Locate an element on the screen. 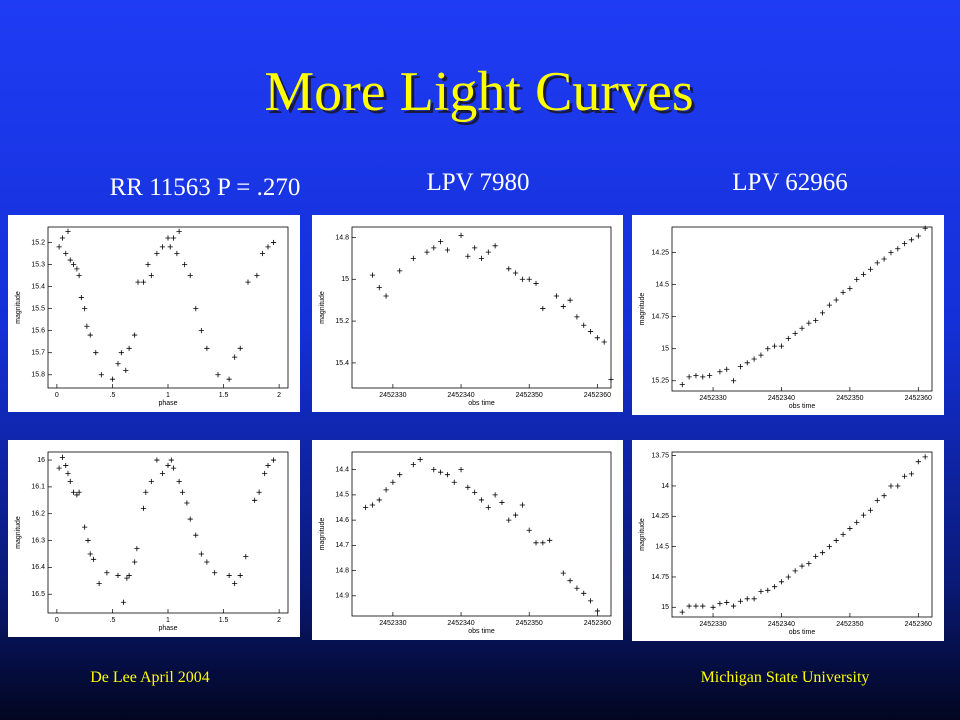 Image resolution: width=960 pixels, height=720 pixels. y-tick-label: 14.5 is located at coordinates (662, 285).